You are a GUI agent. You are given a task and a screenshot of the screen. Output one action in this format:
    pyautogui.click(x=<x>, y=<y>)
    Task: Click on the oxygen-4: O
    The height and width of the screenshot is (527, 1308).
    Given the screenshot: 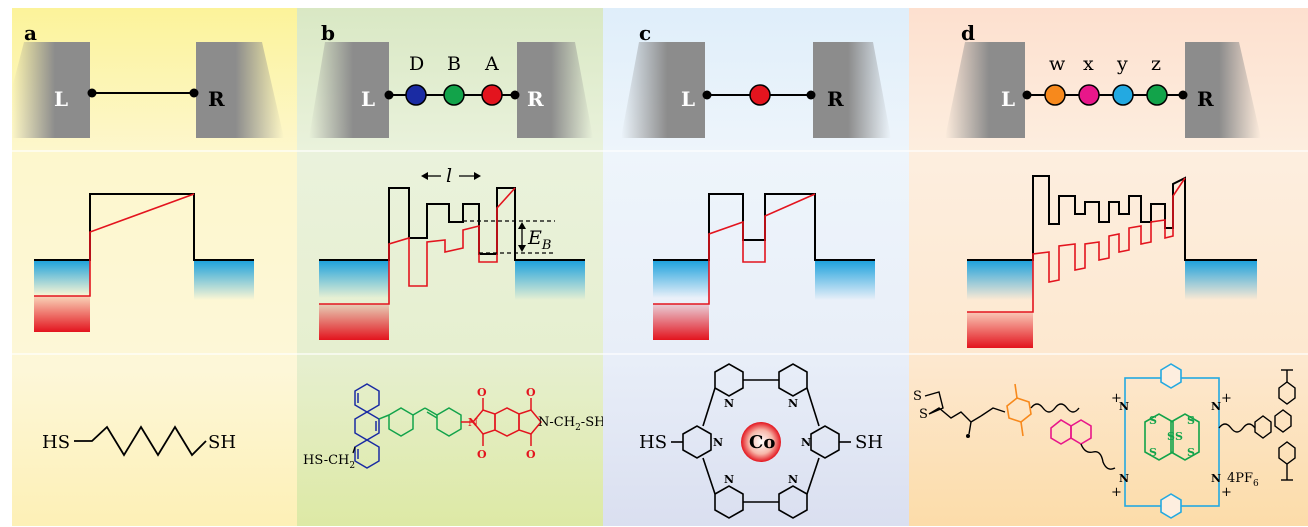 What is the action you would take?
    pyautogui.click(x=531, y=454)
    